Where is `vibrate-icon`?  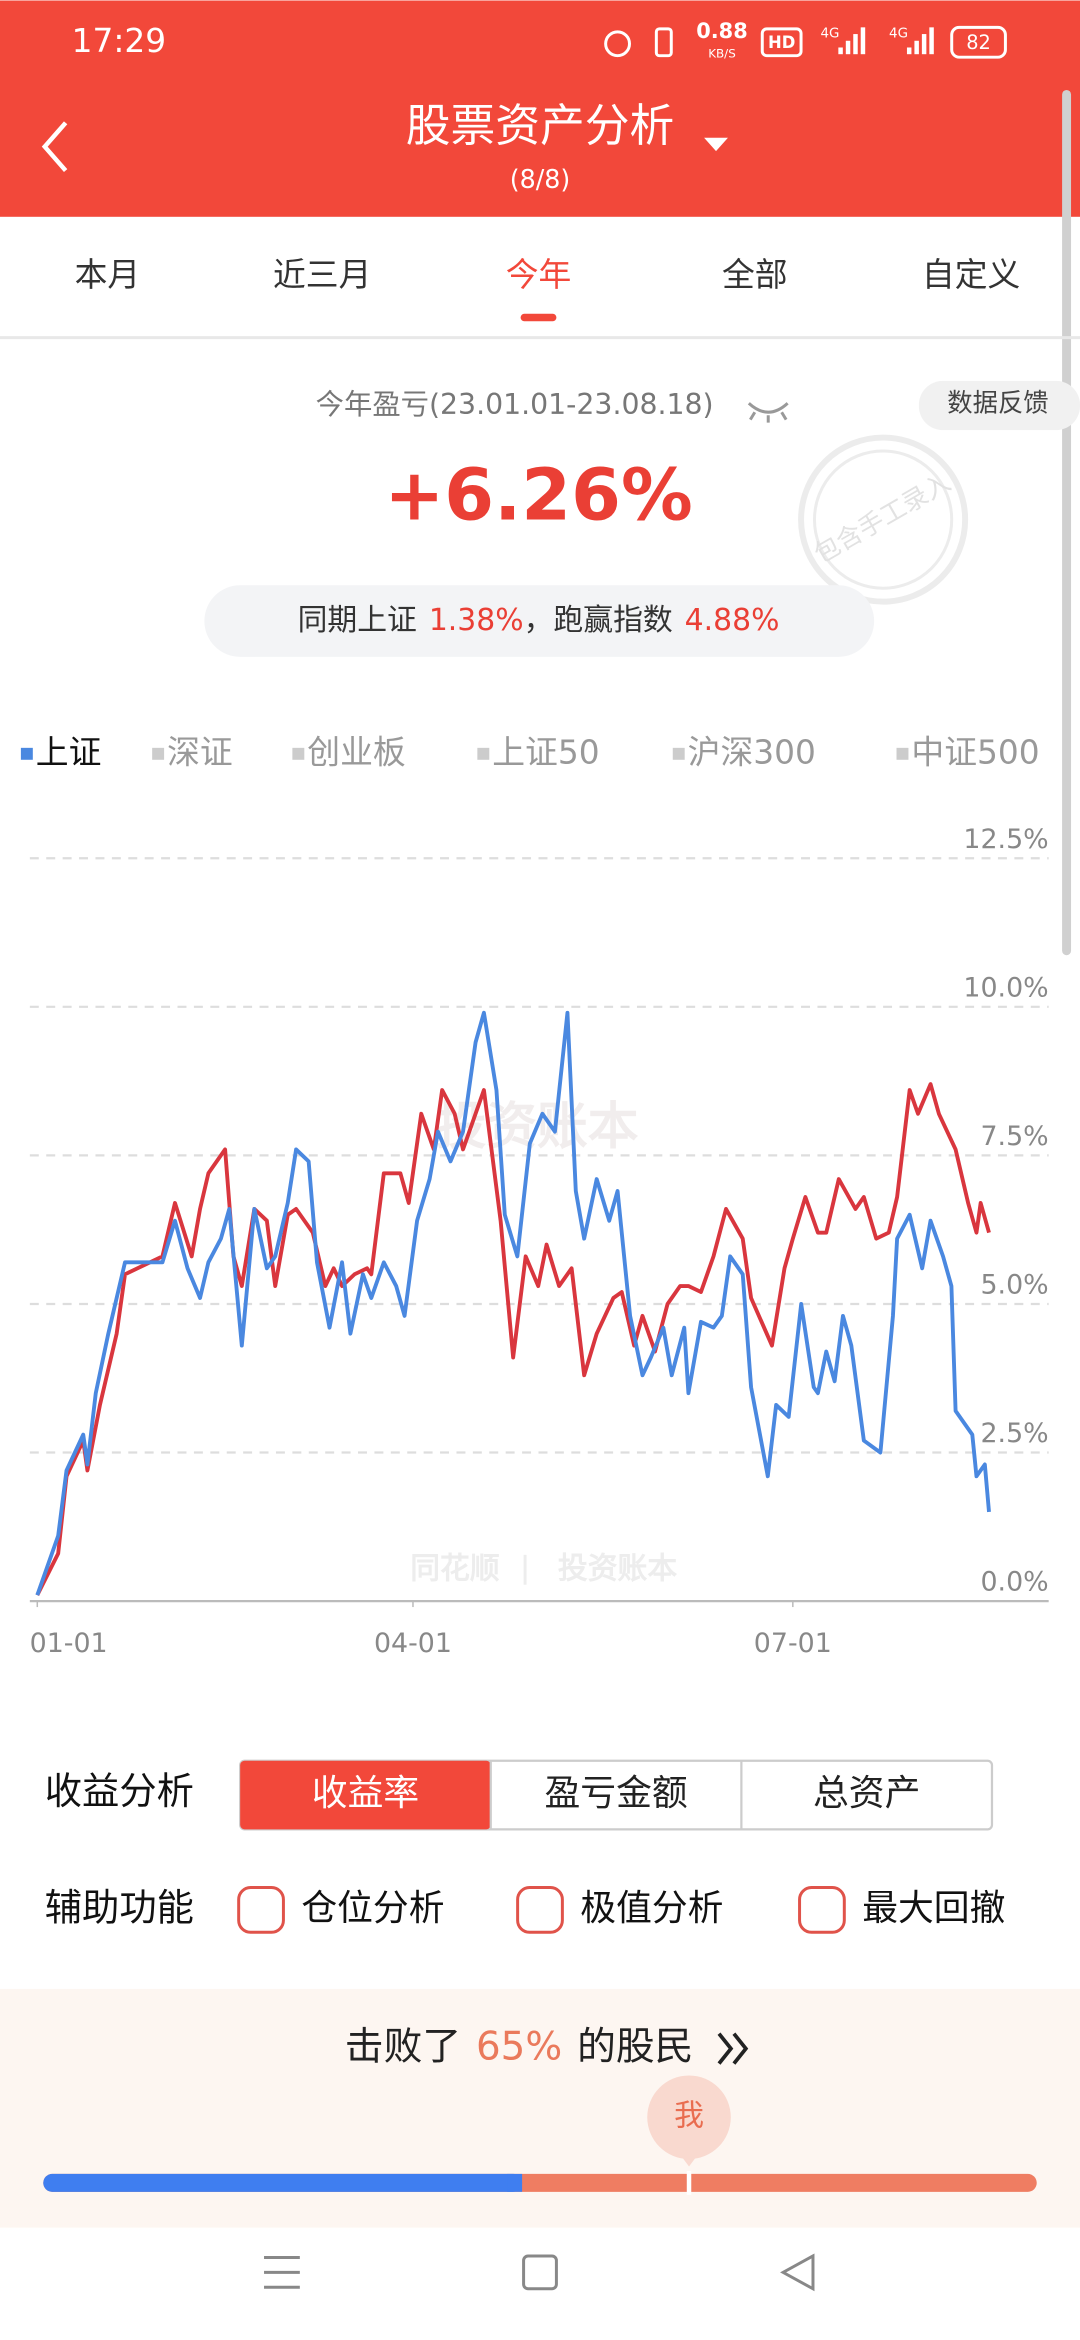
vibrate-icon is located at coordinates (663, 42).